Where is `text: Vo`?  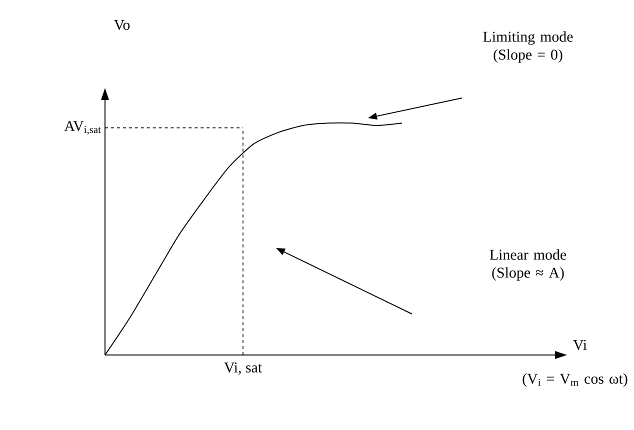
text: Vo is located at coordinates (122, 25).